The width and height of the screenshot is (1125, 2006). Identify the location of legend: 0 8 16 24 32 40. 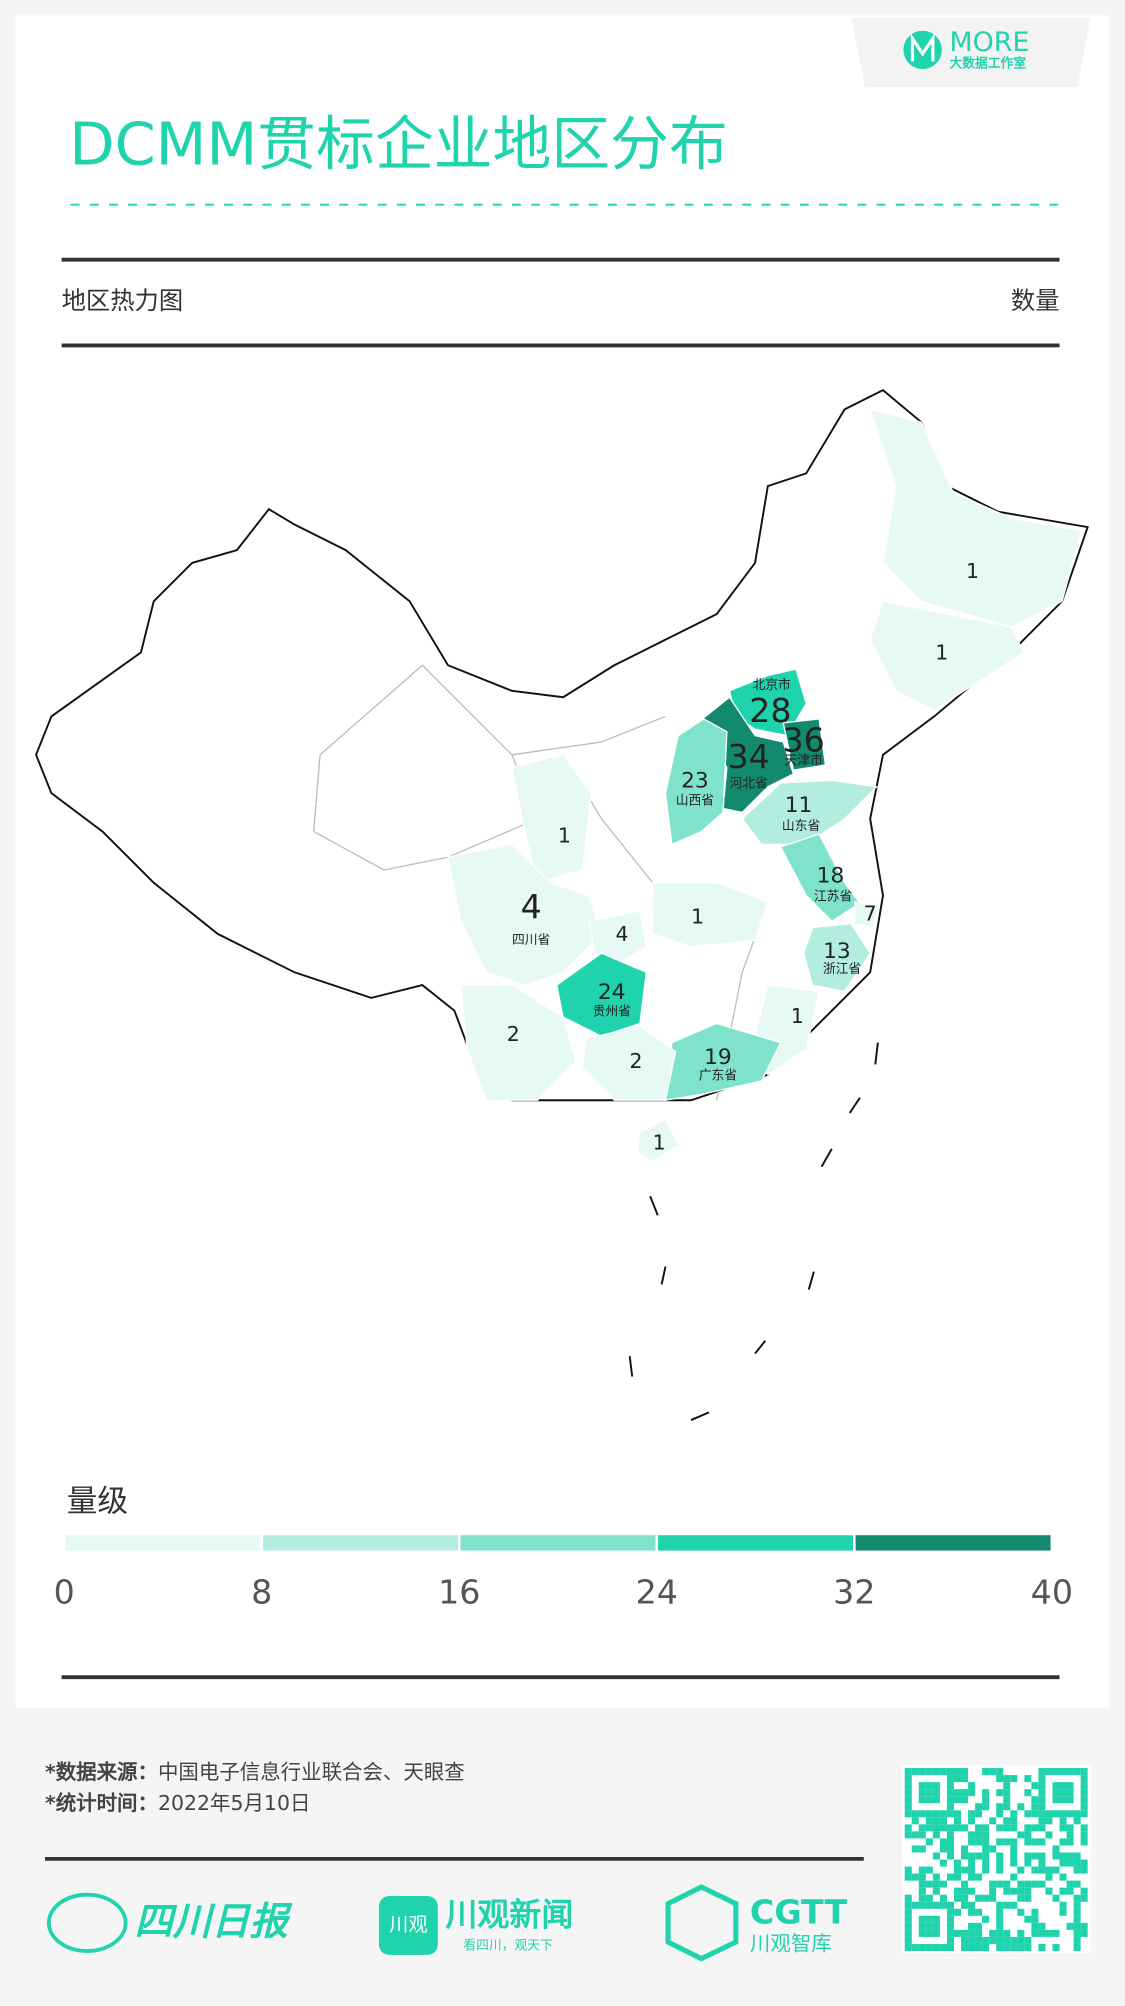
(563, 1573).